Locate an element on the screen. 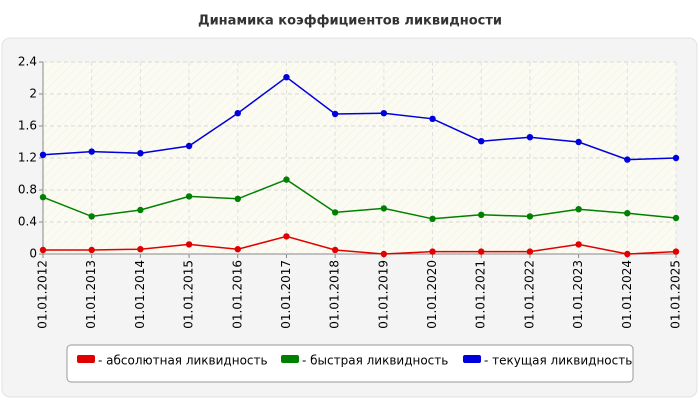 This screenshot has height=404, width=700. y-tick-label: 2 is located at coordinates (33, 94).